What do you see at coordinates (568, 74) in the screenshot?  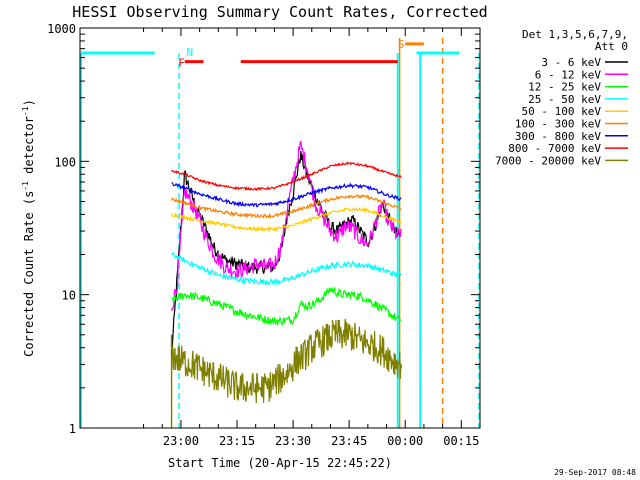 I see `legend-label-1: 6 - 12 keV` at bounding box center [568, 74].